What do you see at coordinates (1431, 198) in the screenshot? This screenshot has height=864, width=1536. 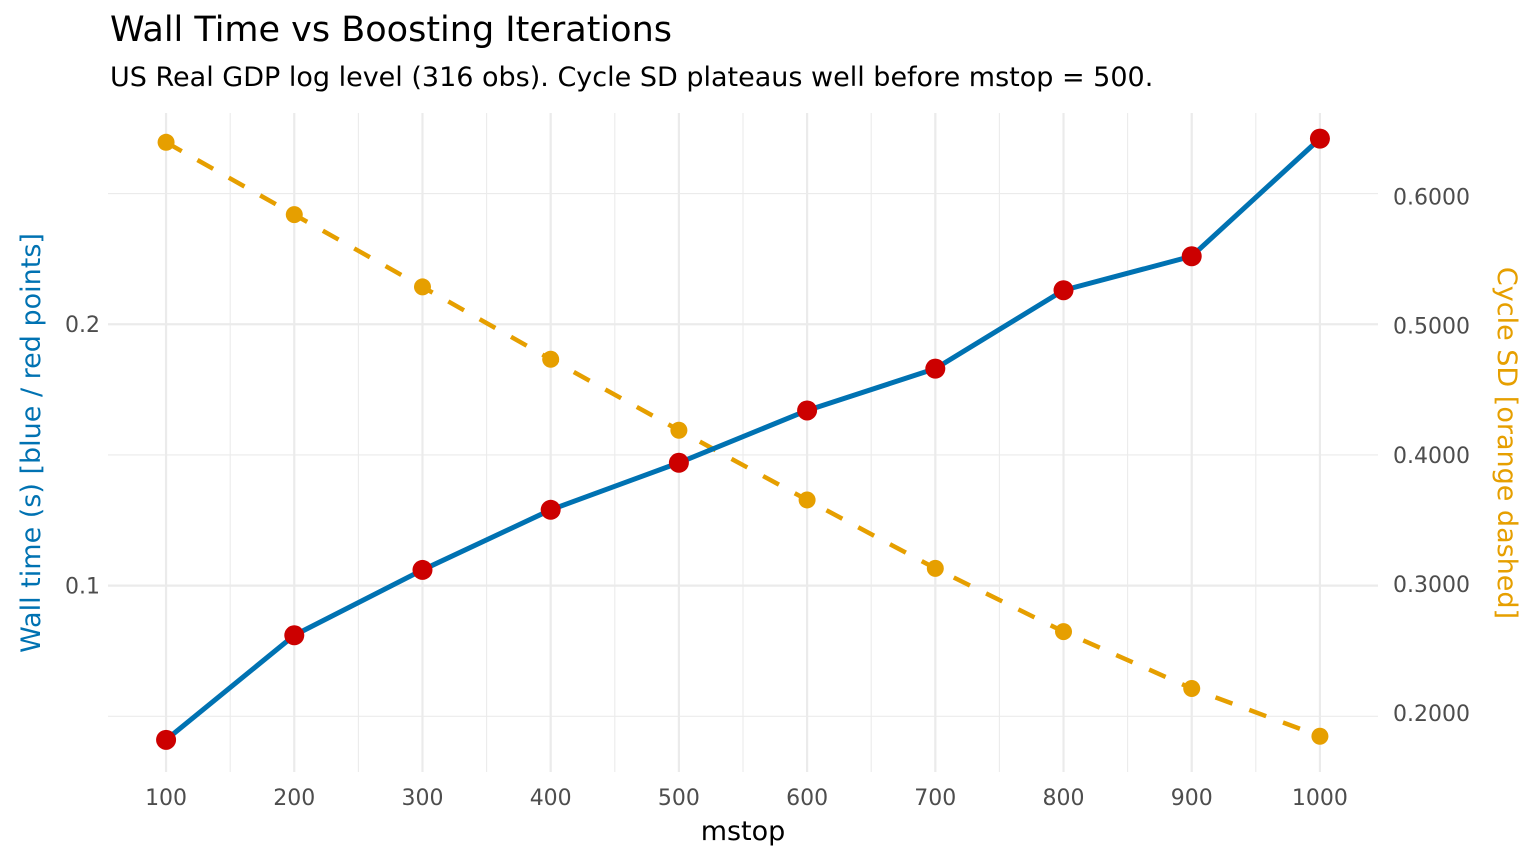 I see `y-right-tick-label: 0.6000` at bounding box center [1431, 198].